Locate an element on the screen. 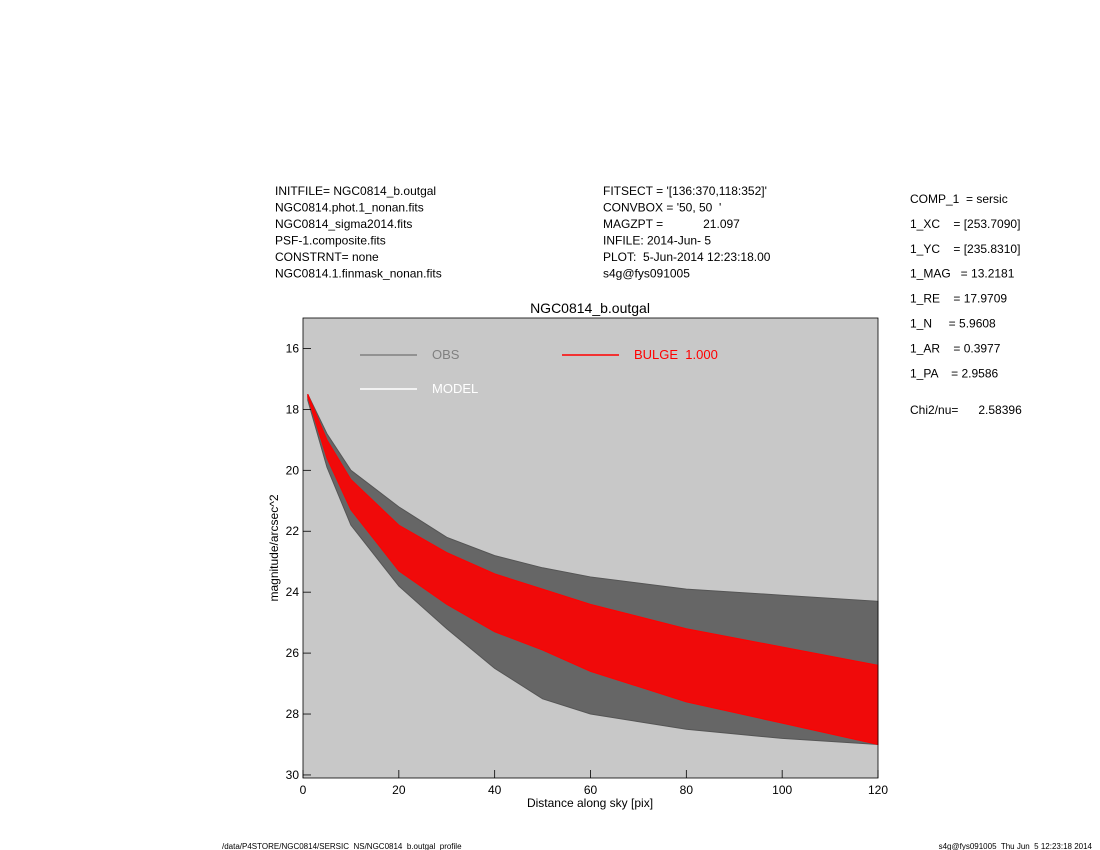 The width and height of the screenshot is (1100, 850). x-tick-label: 120 is located at coordinates (878, 790).